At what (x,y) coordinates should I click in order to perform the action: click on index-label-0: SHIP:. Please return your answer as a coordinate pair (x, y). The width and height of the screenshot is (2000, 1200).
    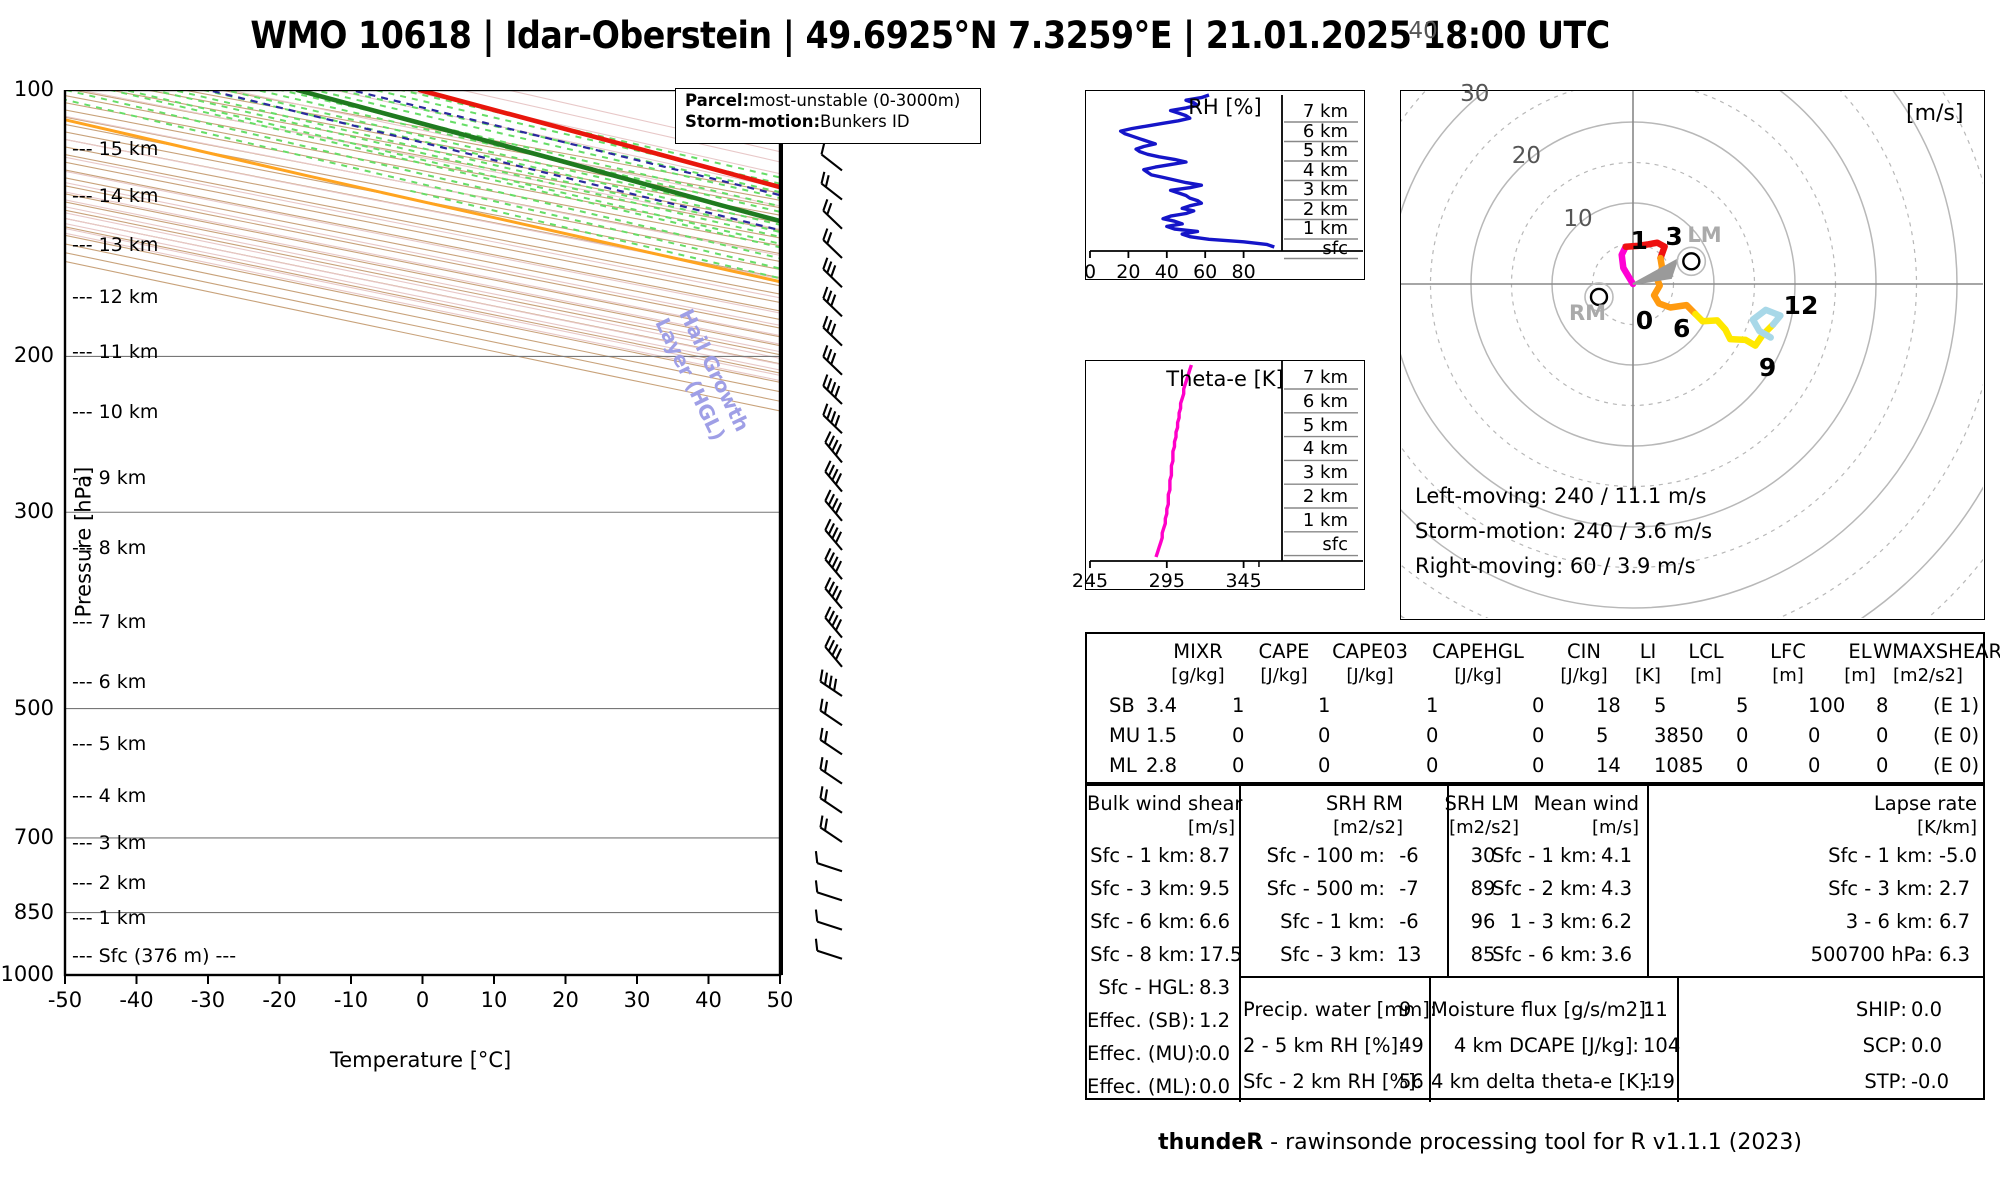
    Looking at the image, I should click on (1881, 1009).